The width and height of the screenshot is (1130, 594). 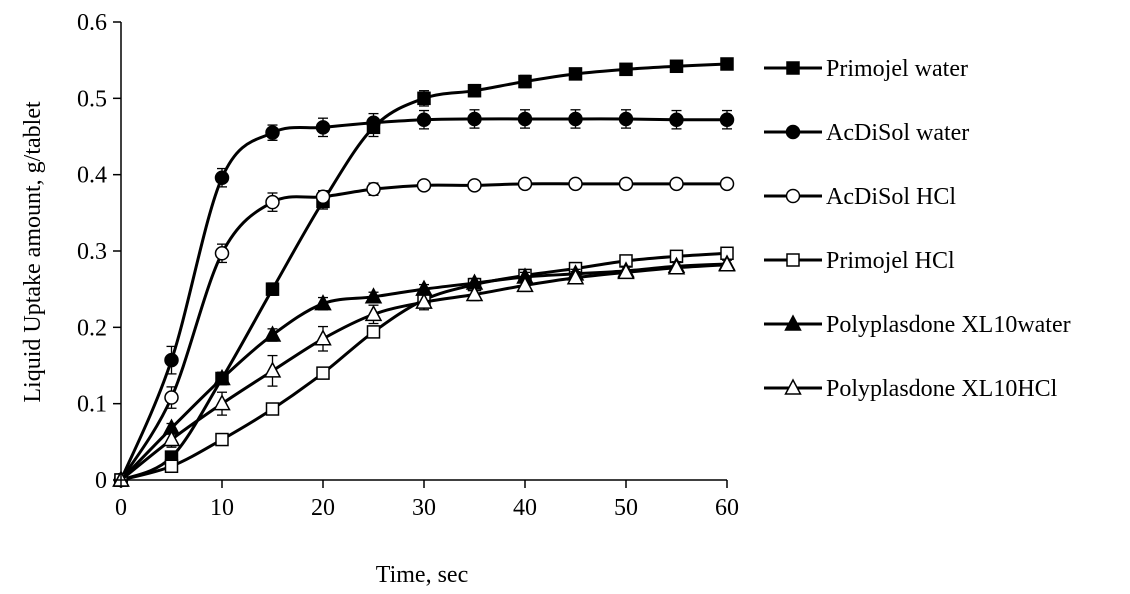 What do you see at coordinates (897, 133) in the screenshot?
I see `legend-label: AcDiSol water` at bounding box center [897, 133].